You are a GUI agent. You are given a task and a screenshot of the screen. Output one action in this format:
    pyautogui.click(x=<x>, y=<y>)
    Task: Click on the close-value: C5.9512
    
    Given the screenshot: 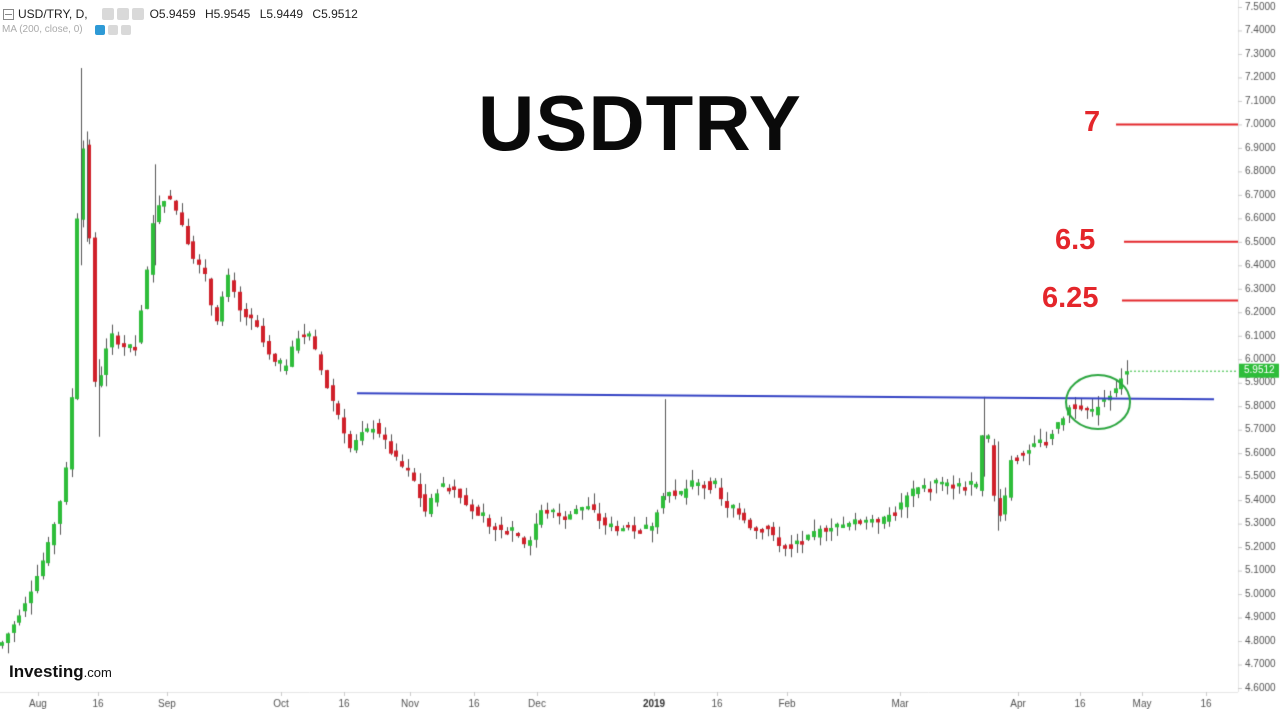 What is the action you would take?
    pyautogui.click(x=335, y=14)
    